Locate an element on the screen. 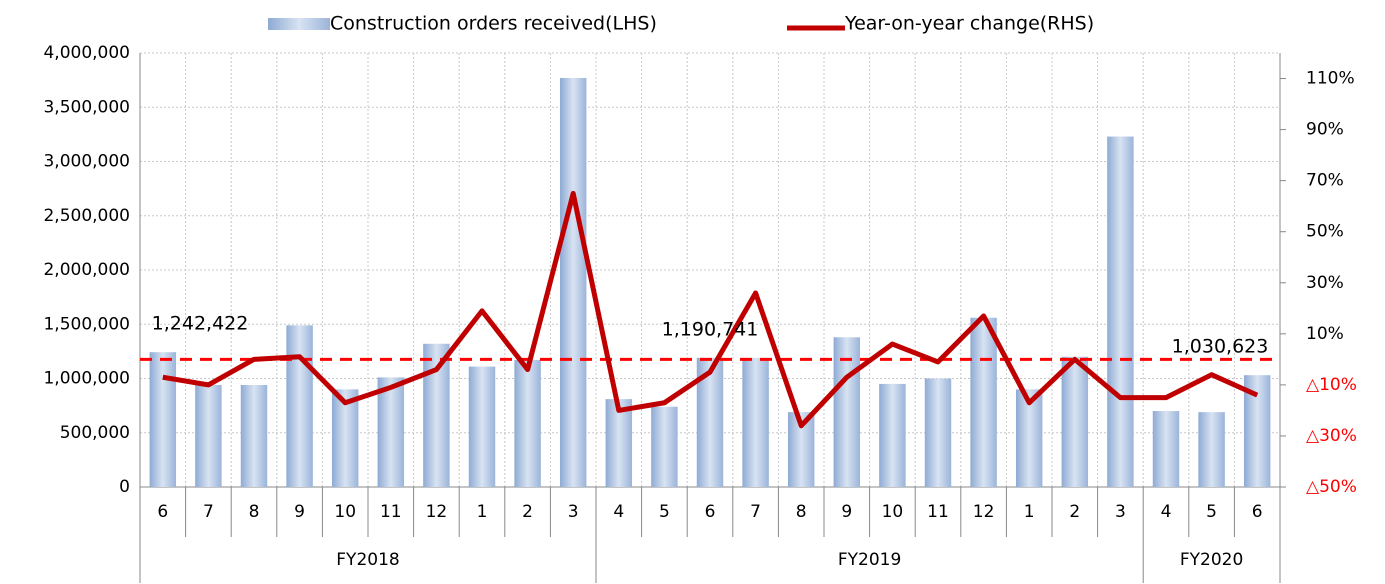 The height and width of the screenshot is (584, 1385). y-tick-label: 0 is located at coordinates (124, 487).